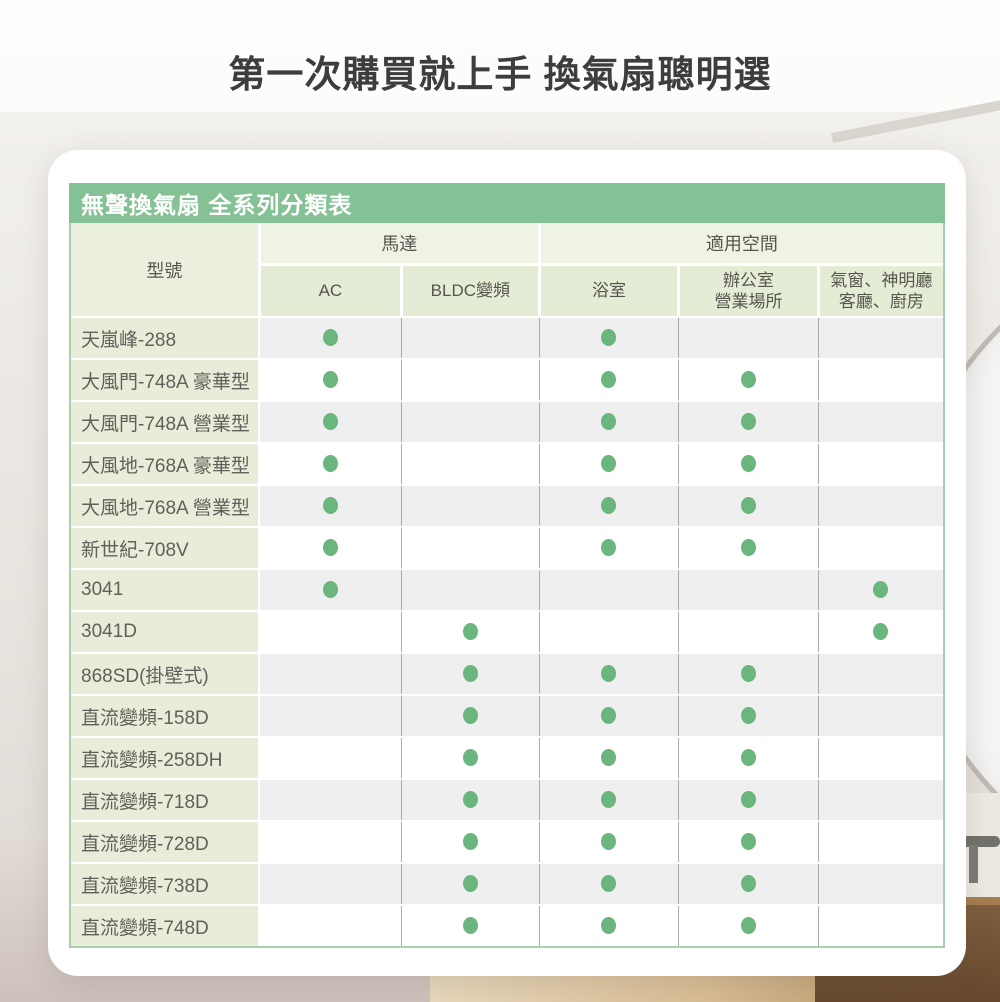  I want to click on model-name-cell: 直流變頻-718D, so click(166, 799).